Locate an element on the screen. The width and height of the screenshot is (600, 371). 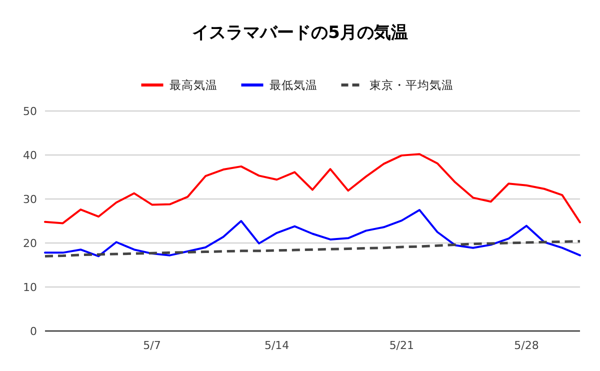
legend-label: 最低気温 is located at coordinates (293, 85).